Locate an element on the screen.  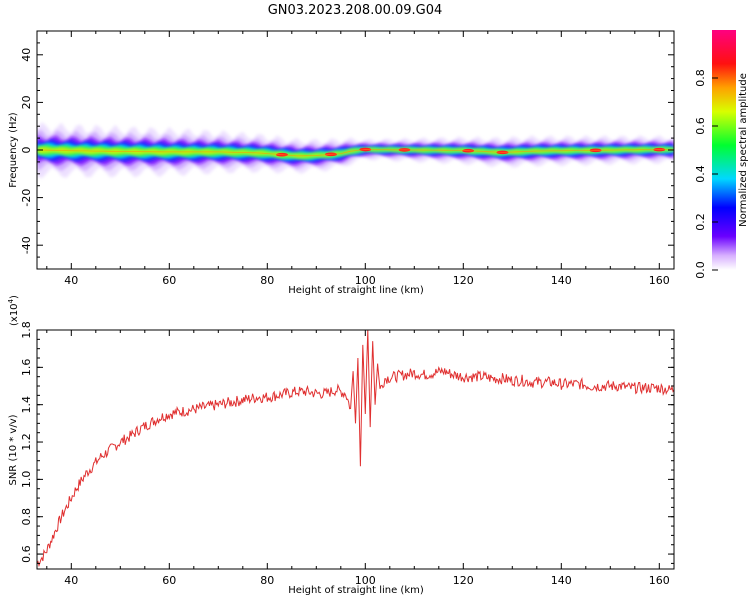
y-tick-label: -40 is located at coordinates (26, 245).